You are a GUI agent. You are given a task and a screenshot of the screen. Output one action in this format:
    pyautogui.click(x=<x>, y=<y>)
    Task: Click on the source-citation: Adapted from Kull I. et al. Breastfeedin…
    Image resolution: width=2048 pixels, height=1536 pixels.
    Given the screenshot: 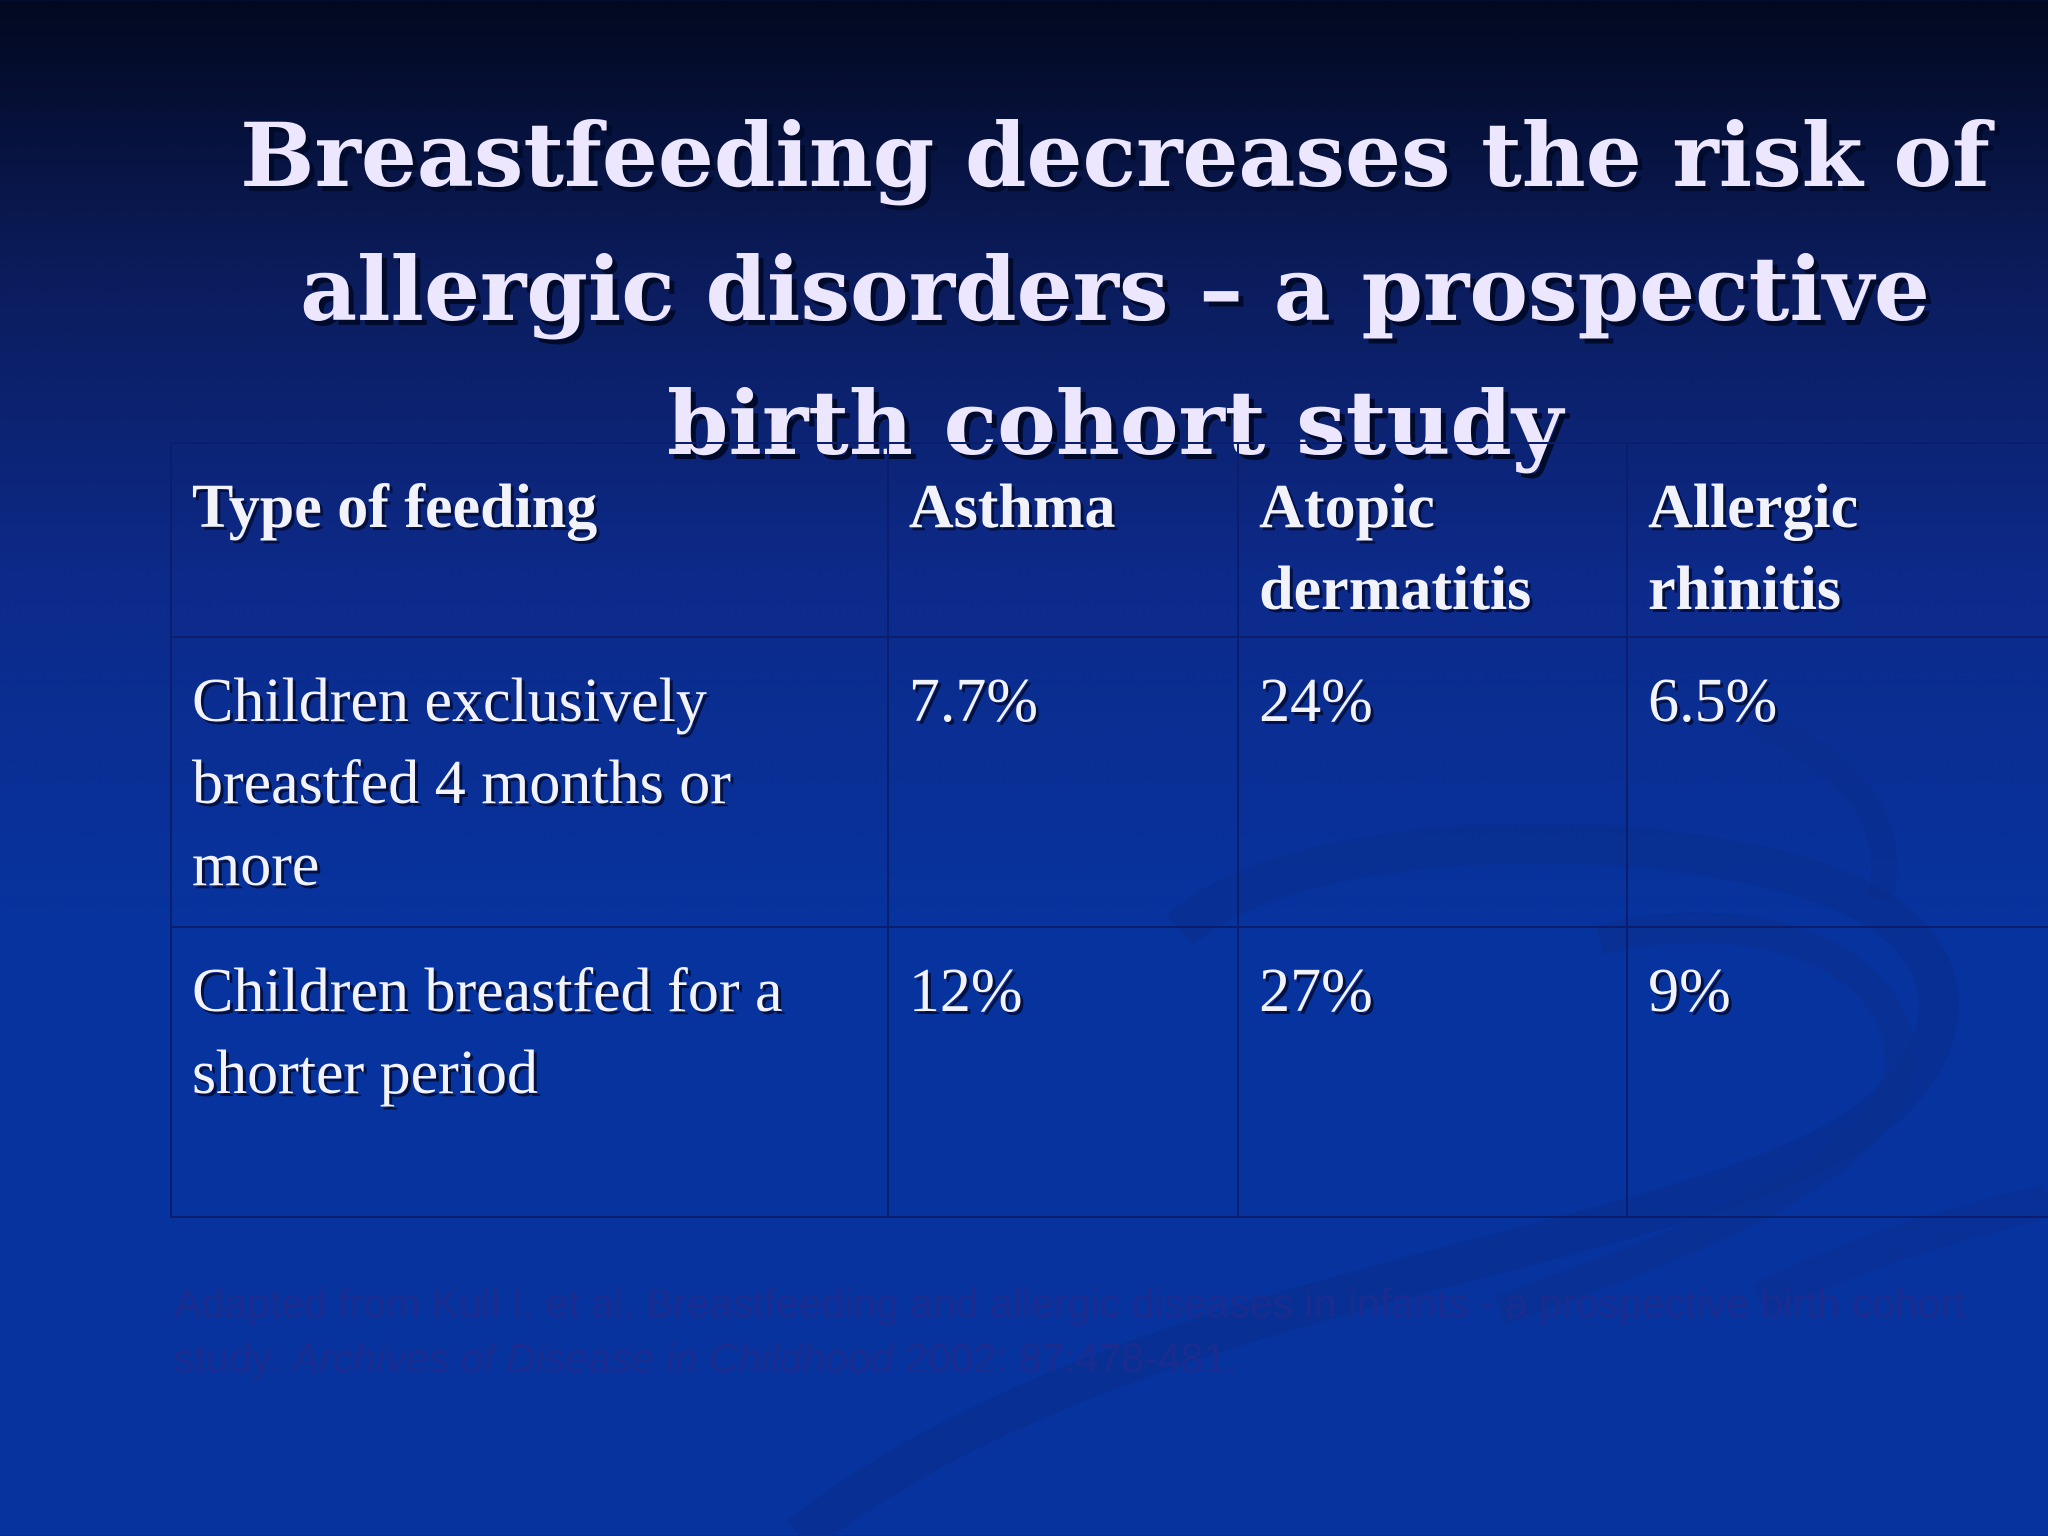 What is the action you would take?
    pyautogui.click(x=1104, y=1331)
    